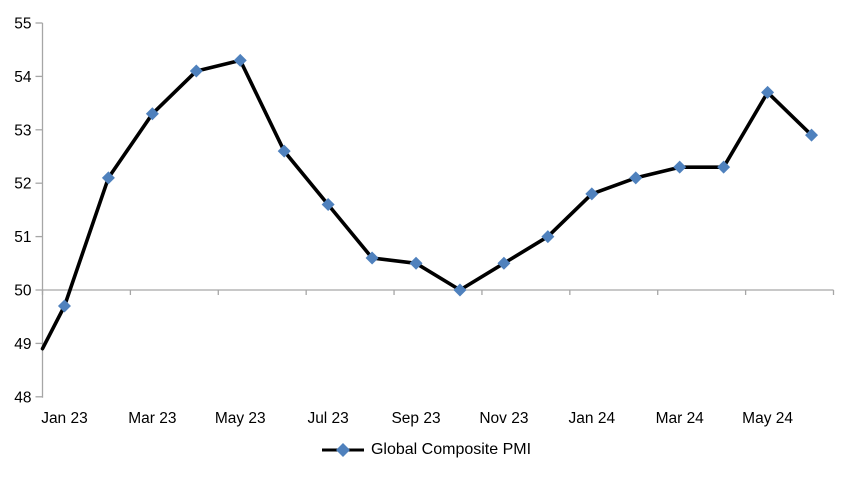 This screenshot has height=481, width=852. I want to click on legend-marker-sample, so click(342, 450).